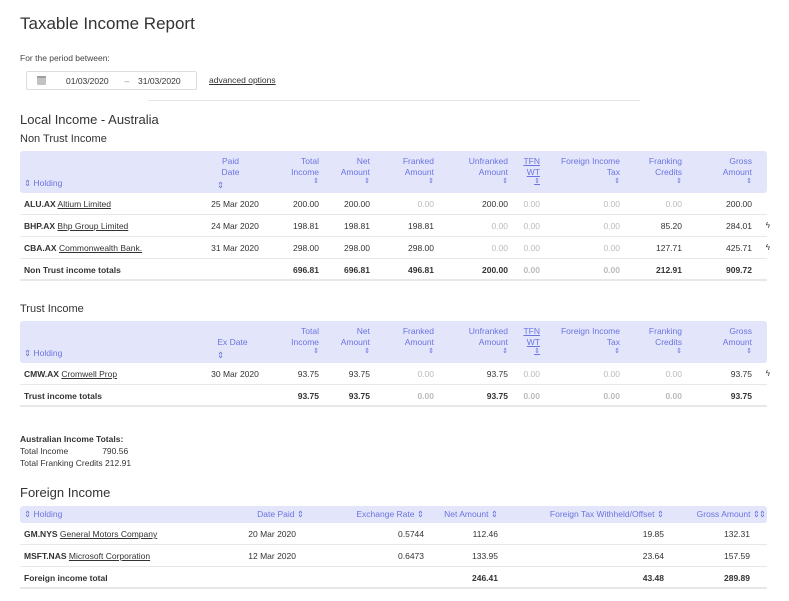  What do you see at coordinates (611, 226) in the screenshot?
I see `foreign-income-tax-cell: 0.00` at bounding box center [611, 226].